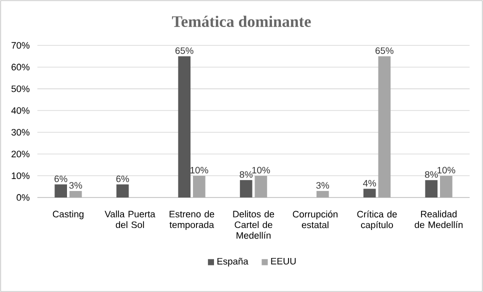 The image size is (483, 292). I want to click on y-tick-label: 40%, so click(20, 110).